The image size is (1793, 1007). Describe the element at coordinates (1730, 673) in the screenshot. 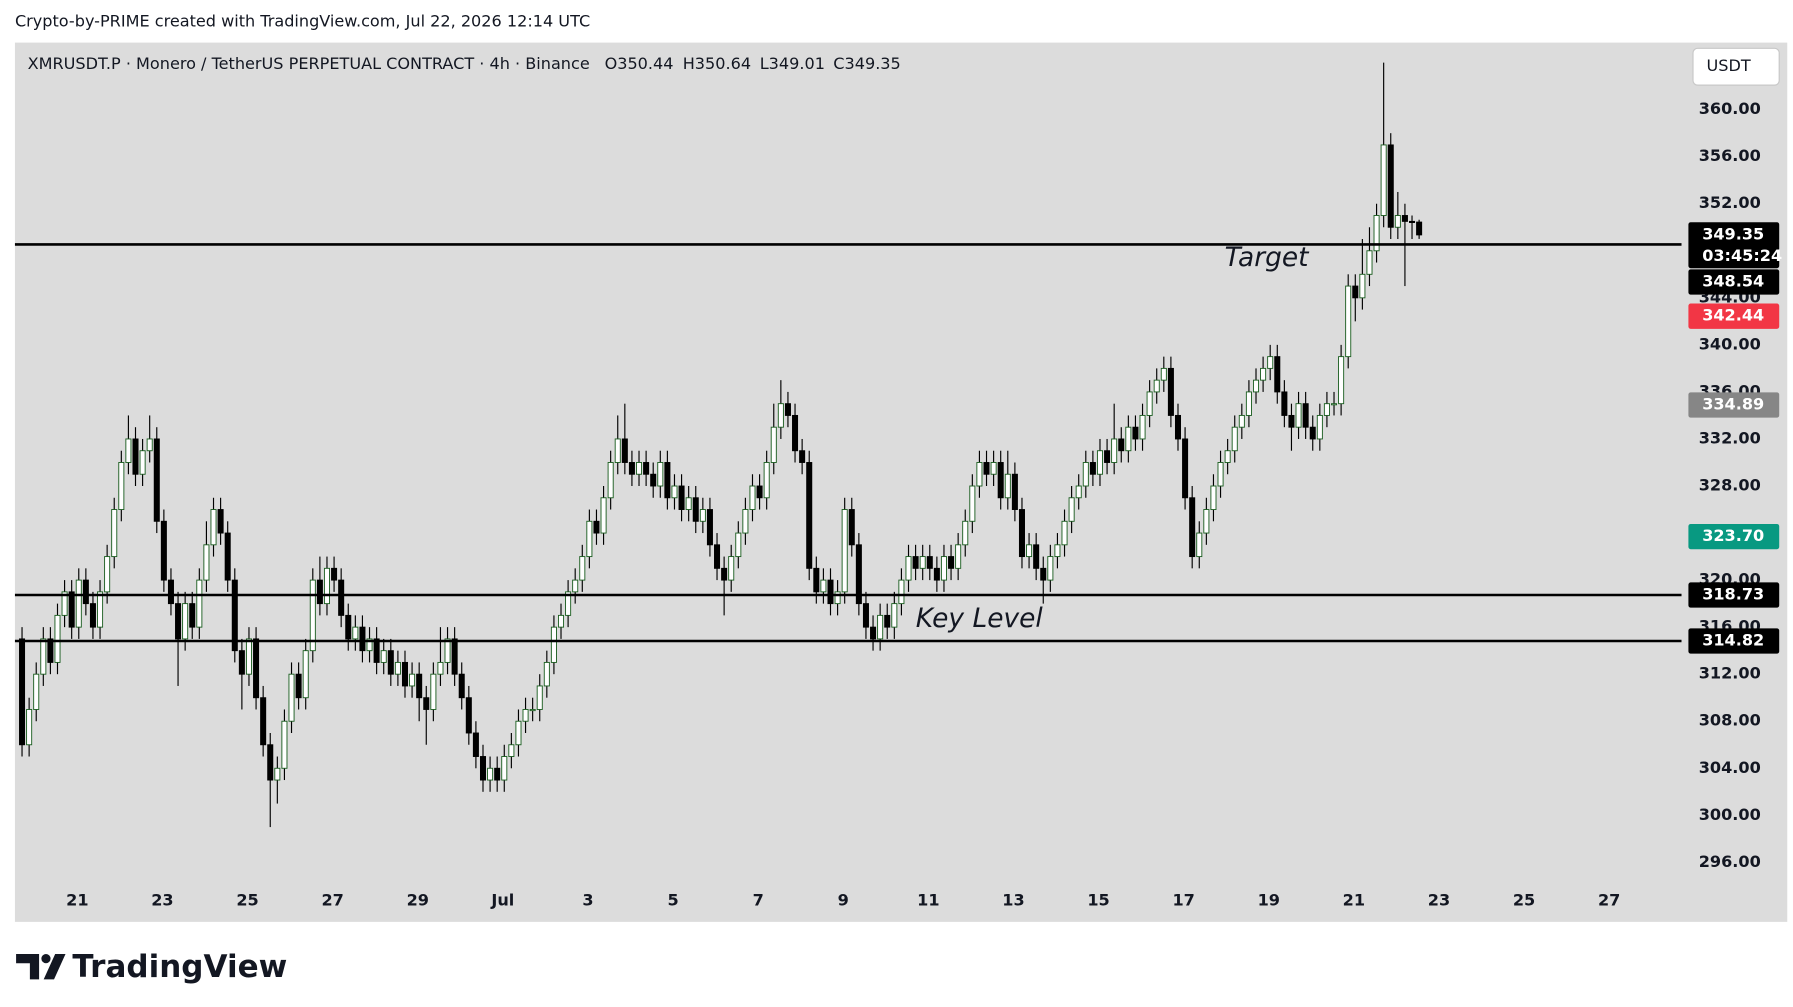

I see `y-tick-label: 312.00` at that location.